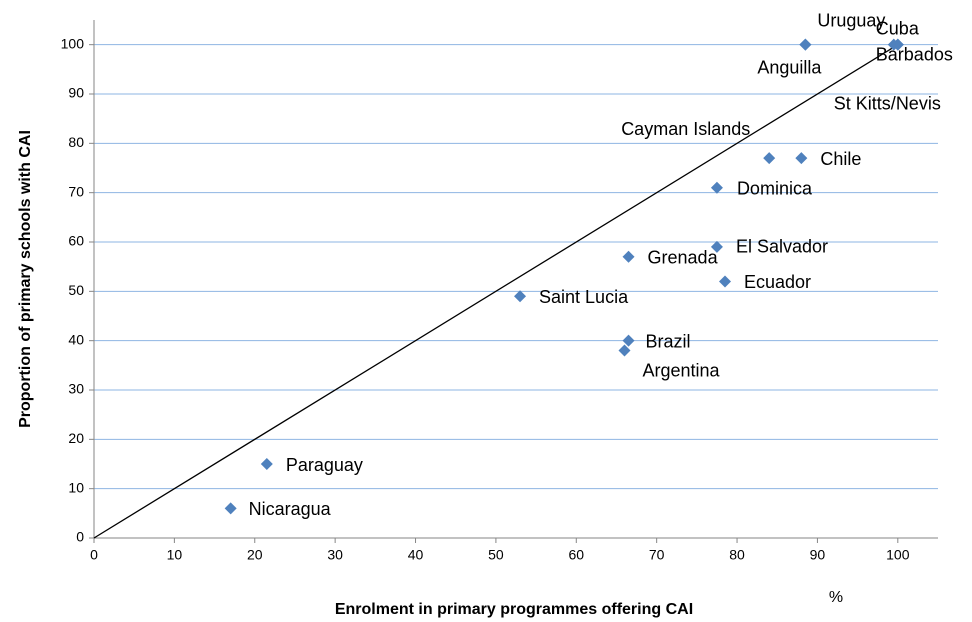 The height and width of the screenshot is (622, 972). I want to click on point-label: Grenada, so click(683, 258).